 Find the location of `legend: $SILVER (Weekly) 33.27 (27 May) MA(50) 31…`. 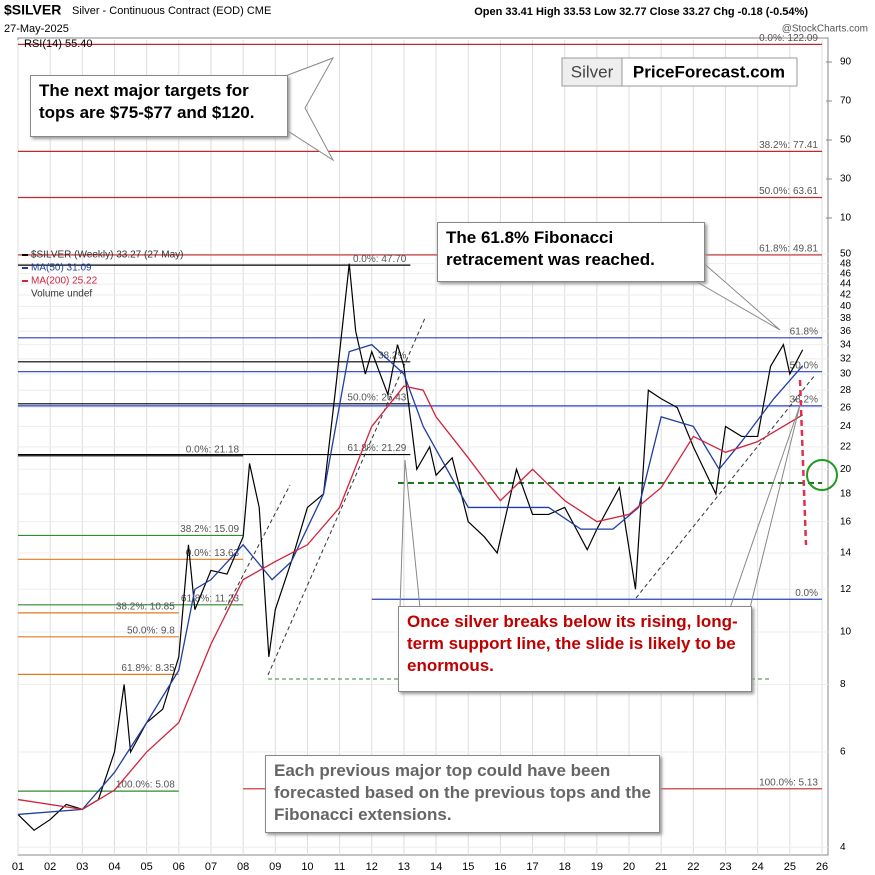

legend: $SILVER (Weekly) 33.27 (27 May) MA(50) 31… is located at coordinates (102, 275).